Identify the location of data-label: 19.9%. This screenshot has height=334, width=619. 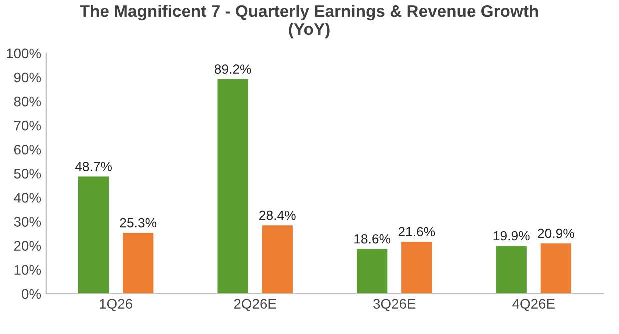
(512, 236).